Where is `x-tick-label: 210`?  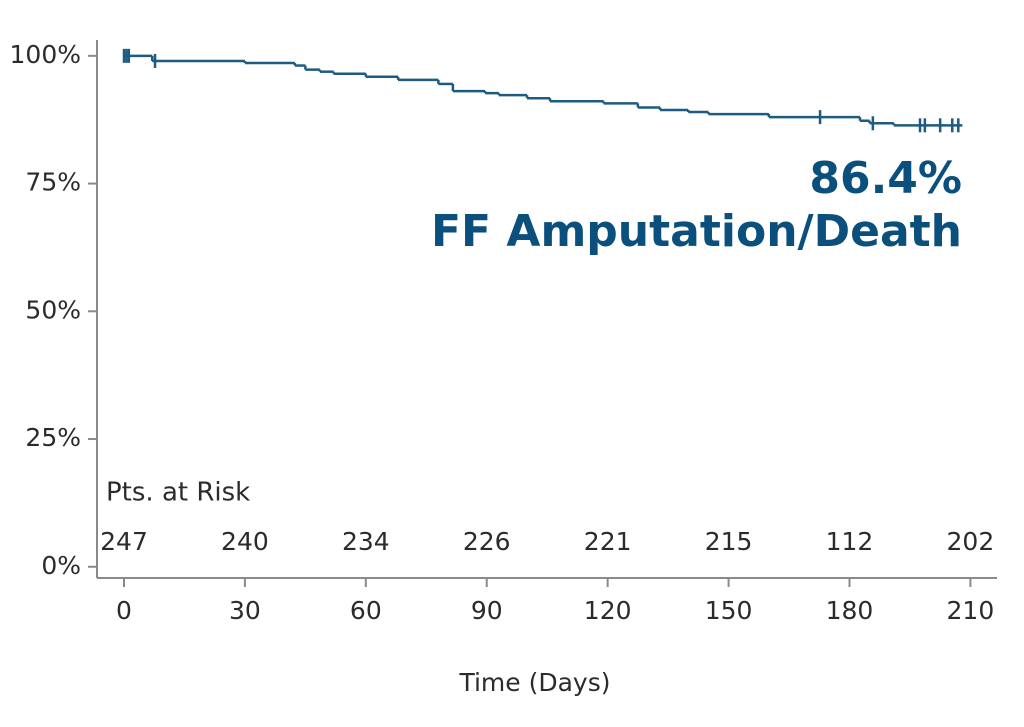 x-tick-label: 210 is located at coordinates (971, 610).